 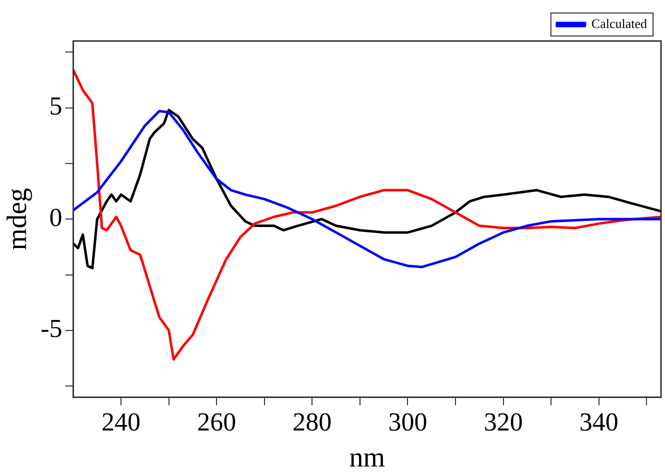 What do you see at coordinates (121, 422) in the screenshot?
I see `x-tick-label: 240` at bounding box center [121, 422].